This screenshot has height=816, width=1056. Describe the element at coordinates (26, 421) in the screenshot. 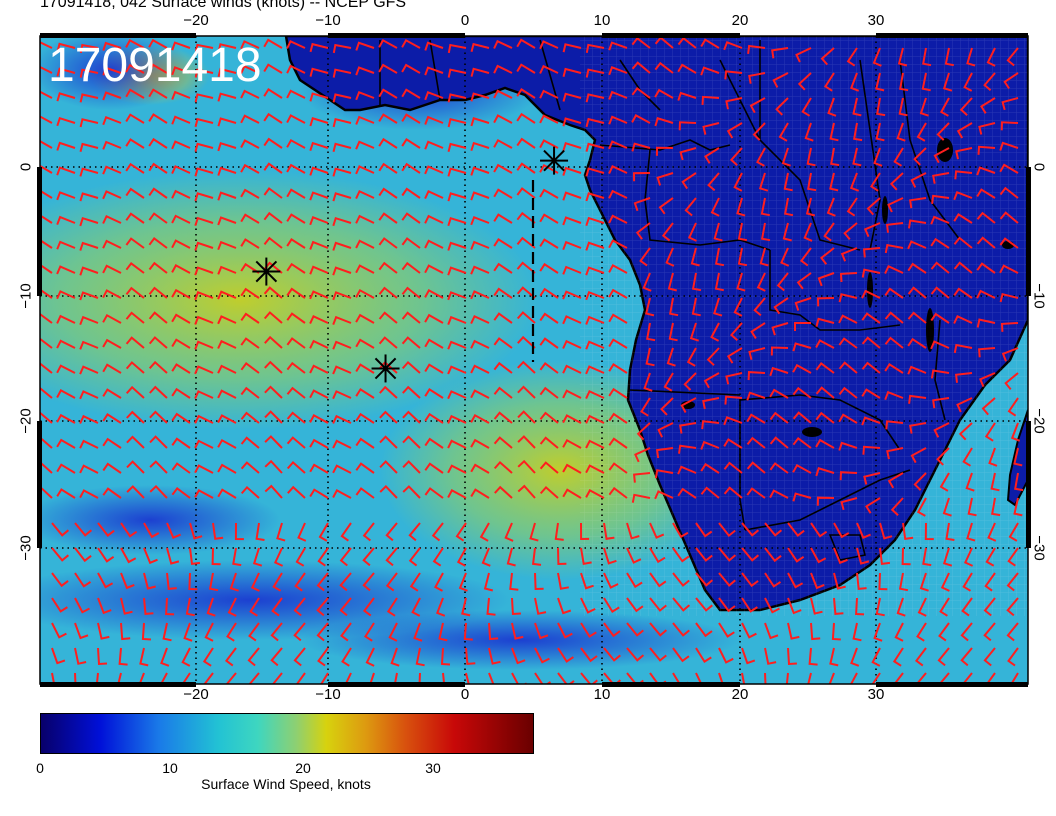

I see `lat-tick-label: −20` at that location.